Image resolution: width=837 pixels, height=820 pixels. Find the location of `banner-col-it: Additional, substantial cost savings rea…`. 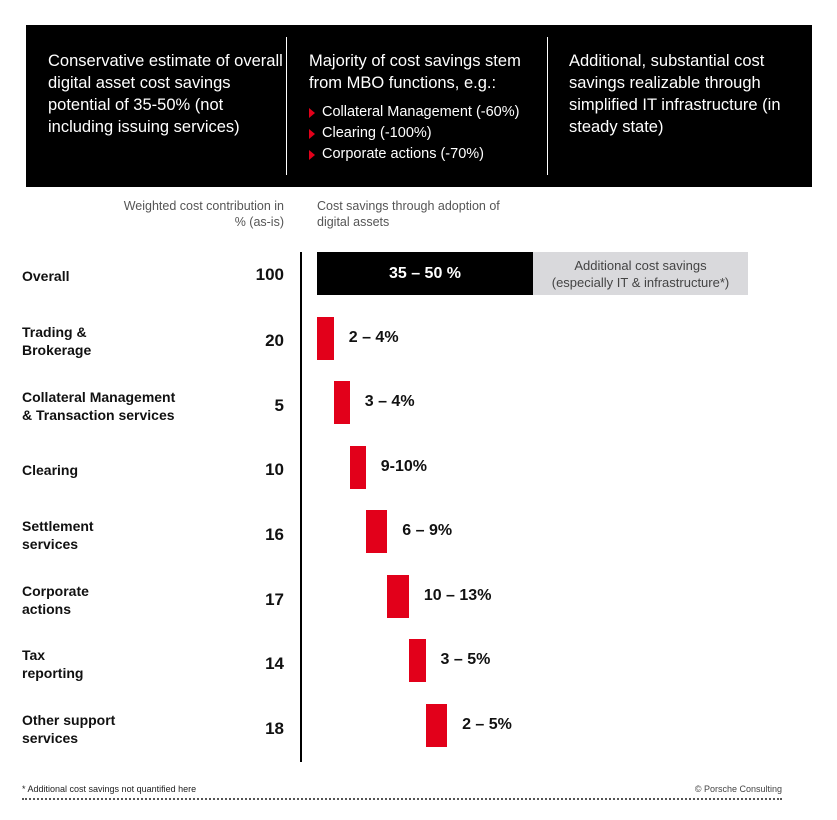

banner-col-it: Additional, substantial cost savings rea… is located at coordinates (675, 94).